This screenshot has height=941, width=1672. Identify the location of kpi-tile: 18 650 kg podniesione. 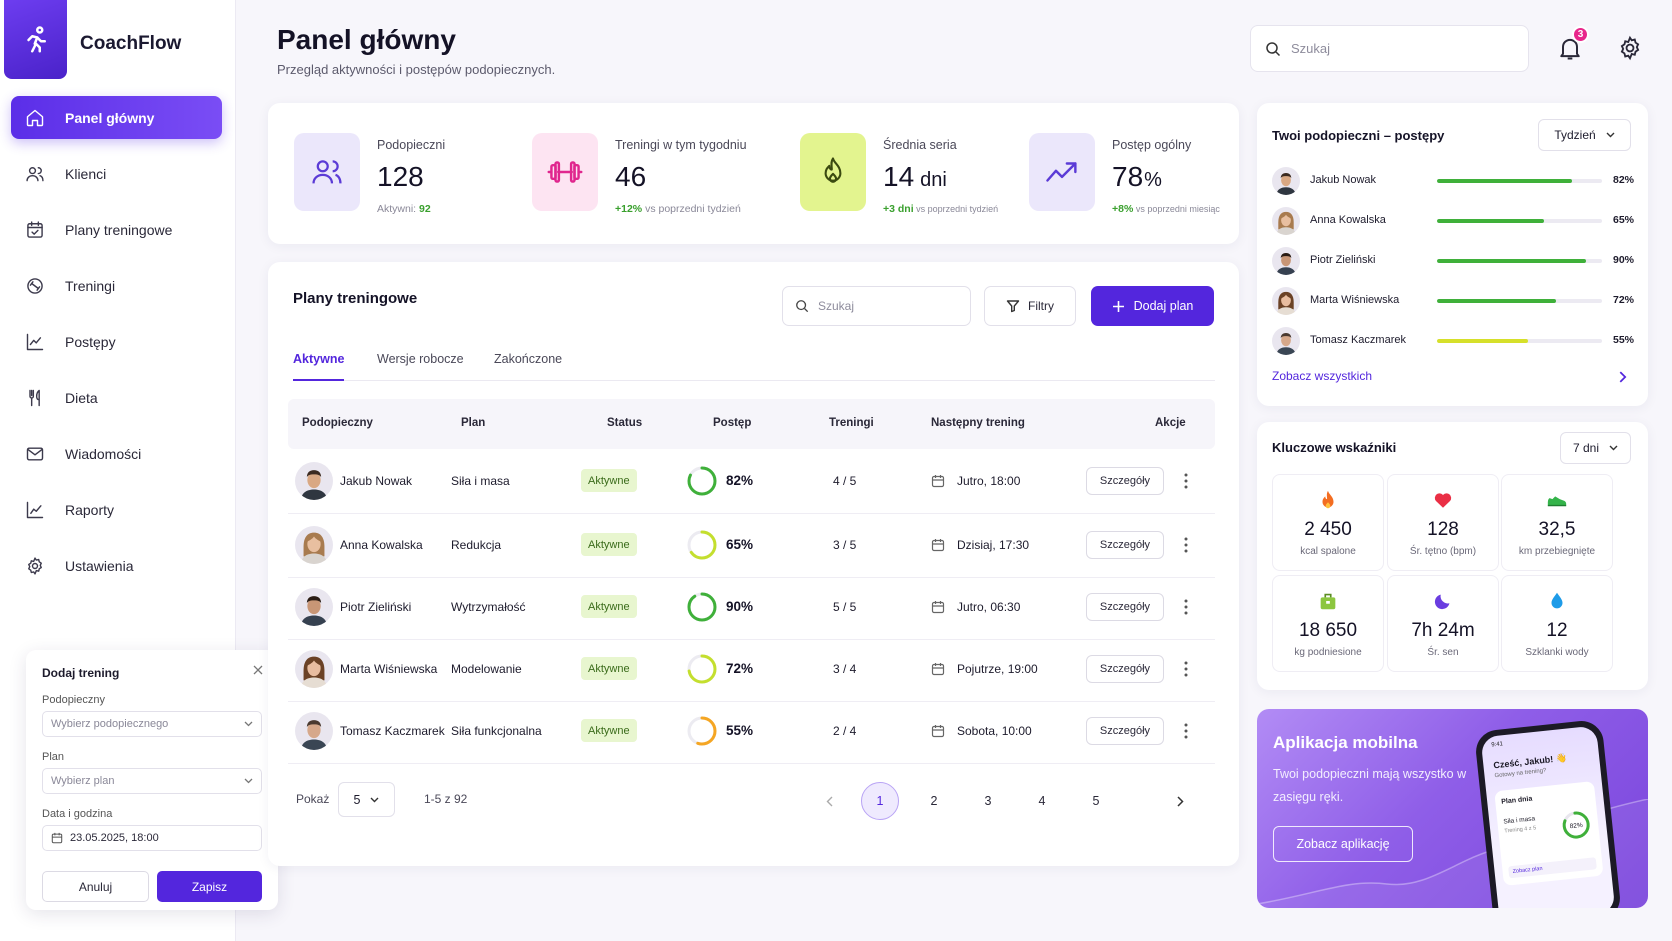
(1328, 623).